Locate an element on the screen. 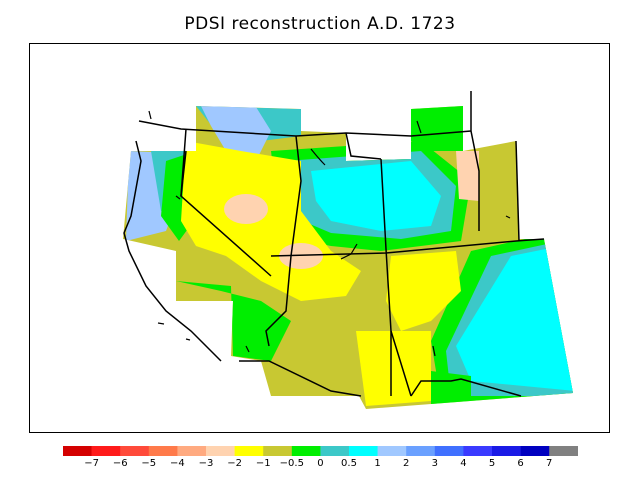 The image size is (640, 480). colorbar-tick-label: 1 is located at coordinates (377, 463).